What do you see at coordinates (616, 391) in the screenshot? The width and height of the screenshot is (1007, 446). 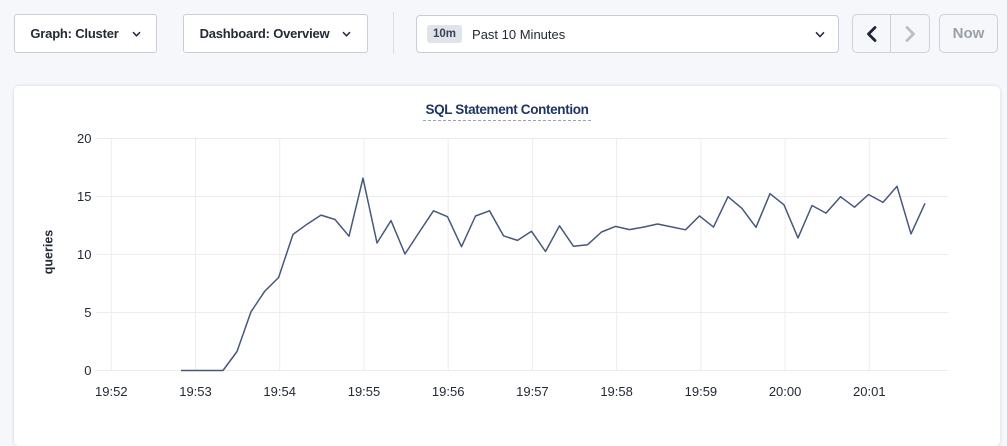 I see `svg-text: 19:58` at bounding box center [616, 391].